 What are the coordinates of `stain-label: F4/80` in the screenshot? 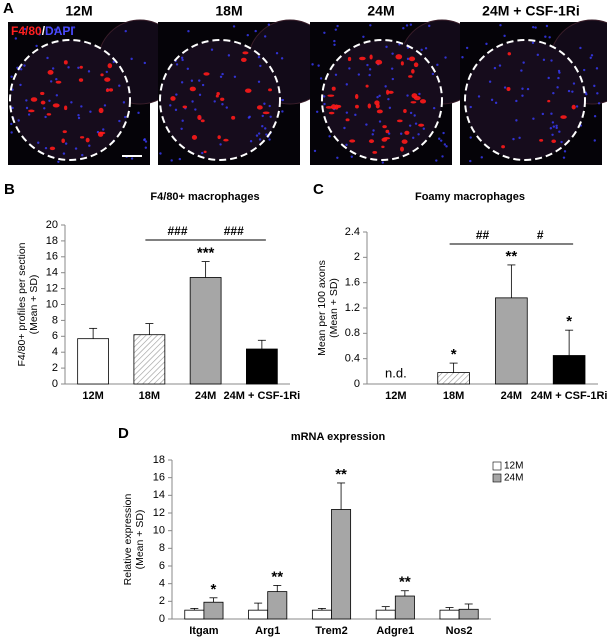 It's located at (26, 31).